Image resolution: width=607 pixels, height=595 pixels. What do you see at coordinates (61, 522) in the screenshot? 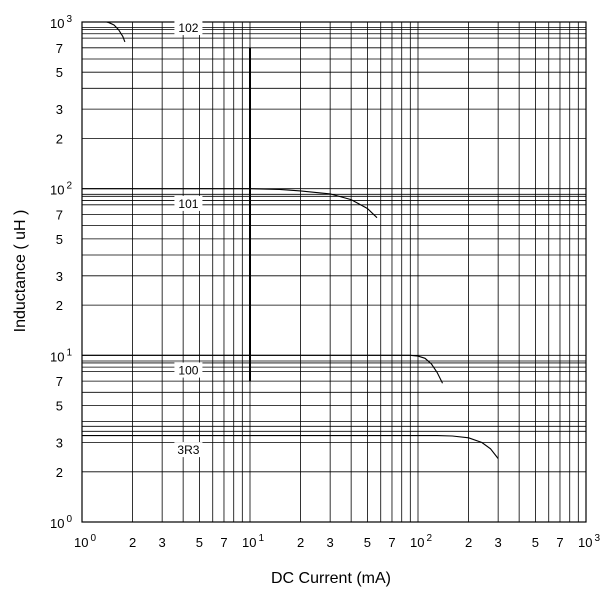
I see `y-tick-label: 10 0` at bounding box center [61, 522].